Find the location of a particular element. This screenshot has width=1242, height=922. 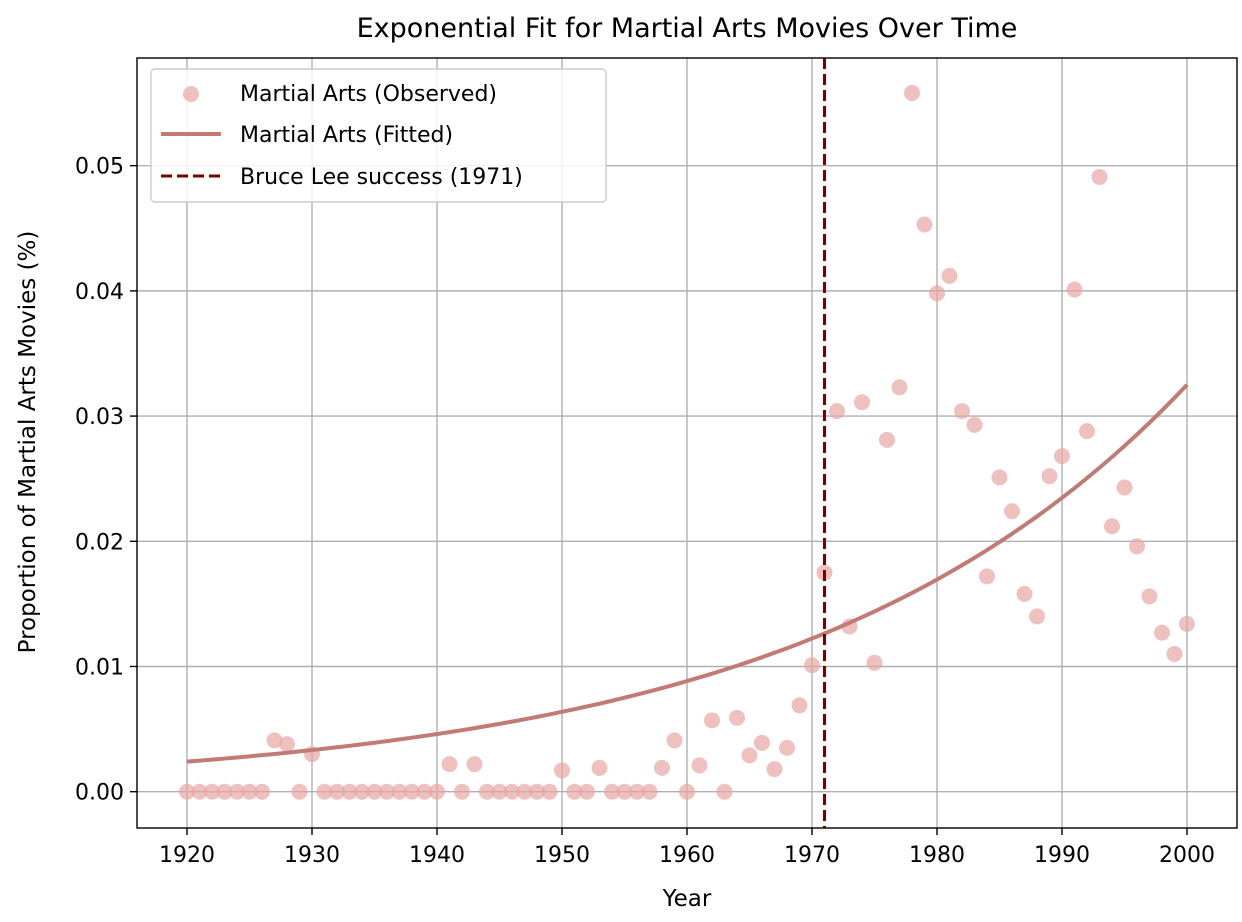

x-tick-label: 1920 is located at coordinates (187, 855).